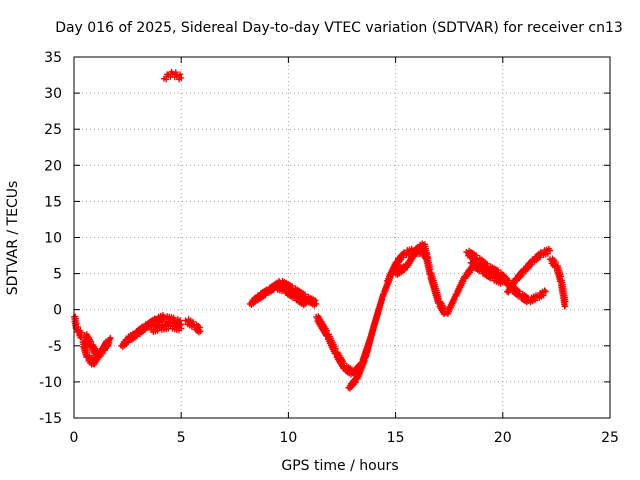  I want to click on y-tick-label: 5, so click(57, 275).